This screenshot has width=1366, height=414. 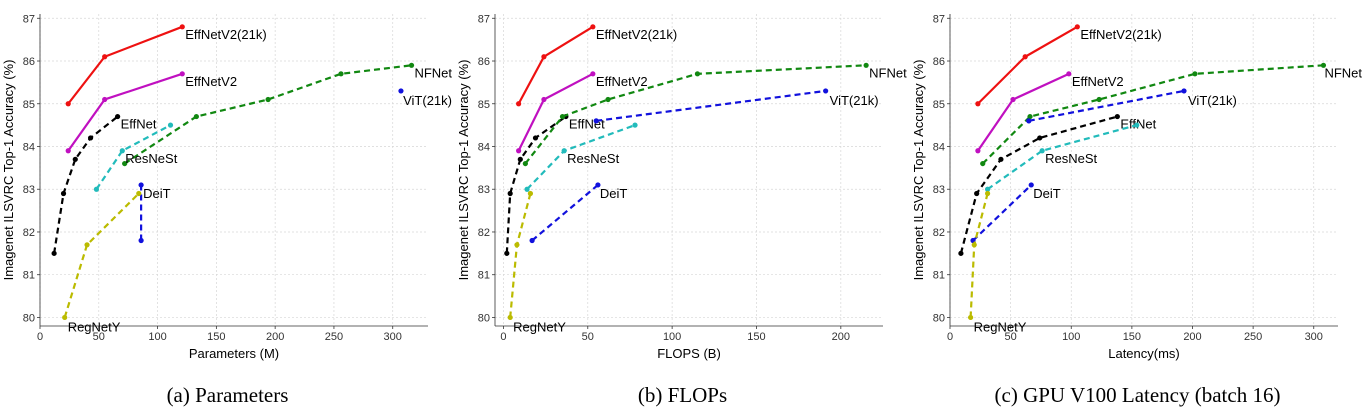 I want to click on series-label: RegNetY, so click(x=94, y=326).